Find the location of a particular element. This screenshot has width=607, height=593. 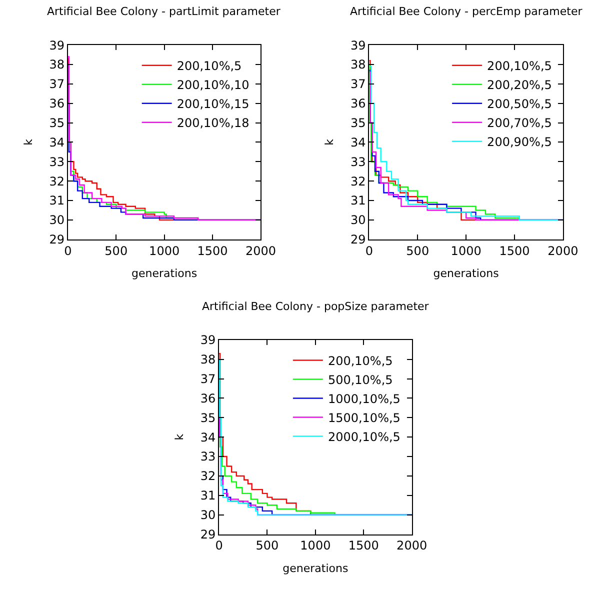

legend-label: 2000,10%,5 is located at coordinates (364, 437).